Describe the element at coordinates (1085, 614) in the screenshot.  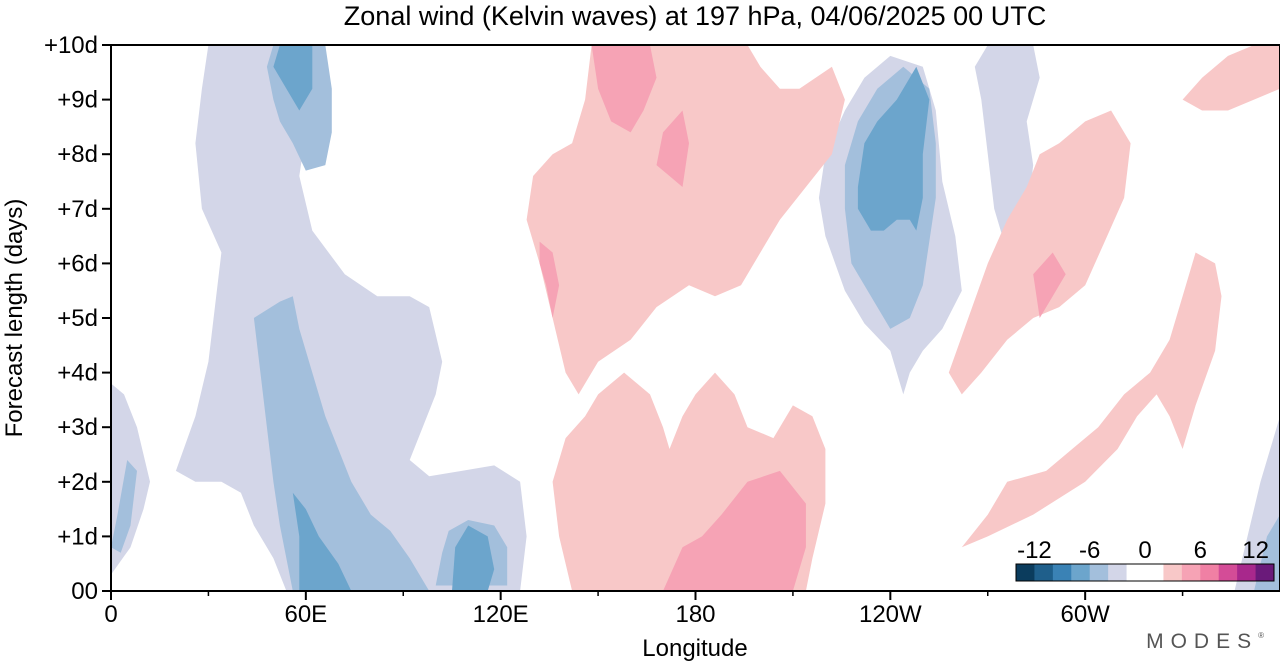
I see `x-tick-label: 60W` at that location.